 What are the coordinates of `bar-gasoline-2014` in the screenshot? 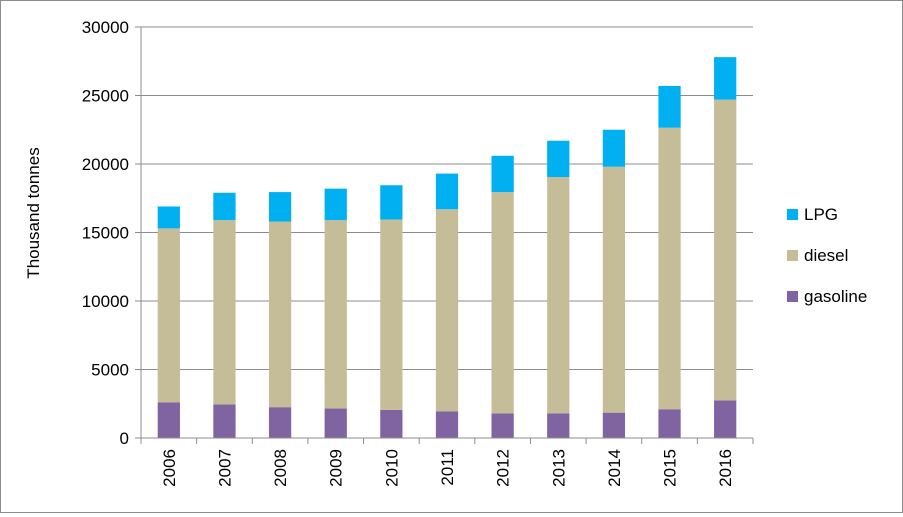 It's located at (614, 425).